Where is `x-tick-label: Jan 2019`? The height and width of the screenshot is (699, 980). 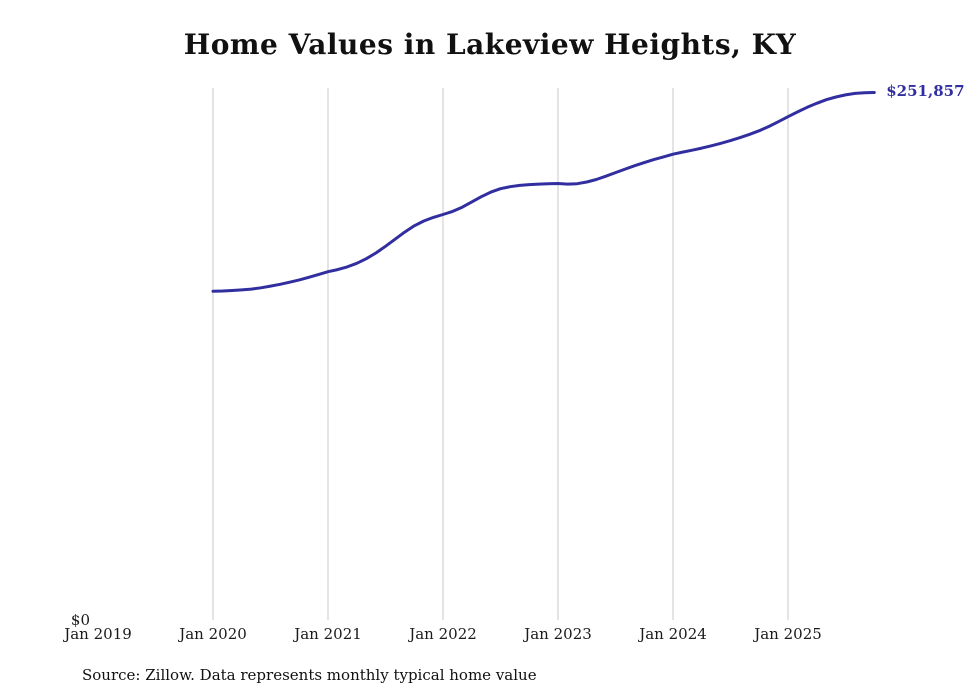
x-tick-label: Jan 2019 is located at coordinates (98, 634).